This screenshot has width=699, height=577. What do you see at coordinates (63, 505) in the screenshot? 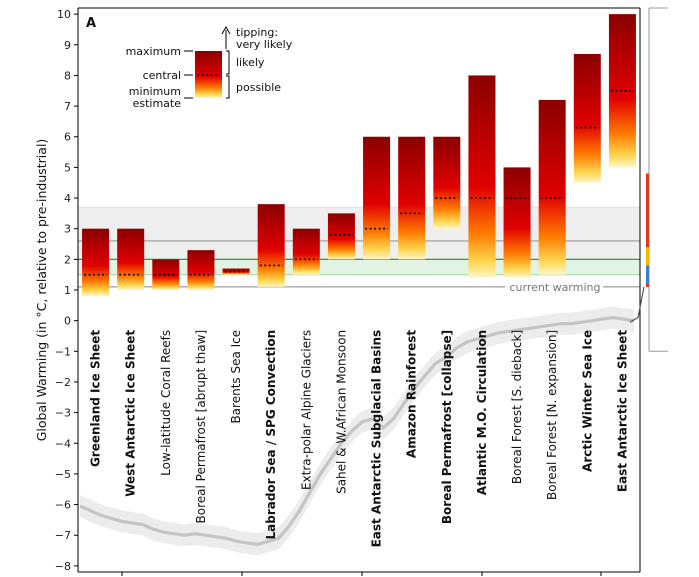
I see `y-tick-label: −6` at bounding box center [63, 505].